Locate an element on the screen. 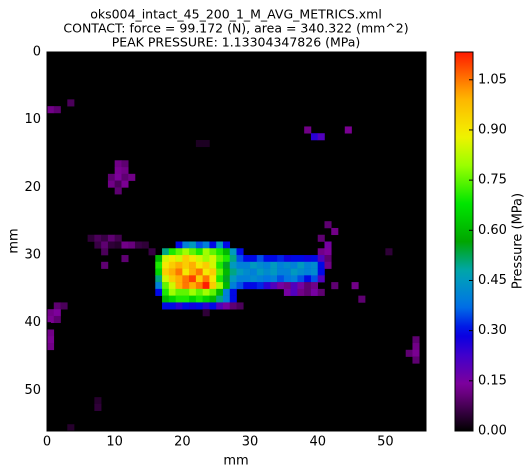 The height and width of the screenshot is (475, 532). colorbar-tick-label: 0.15 is located at coordinates (492, 380).